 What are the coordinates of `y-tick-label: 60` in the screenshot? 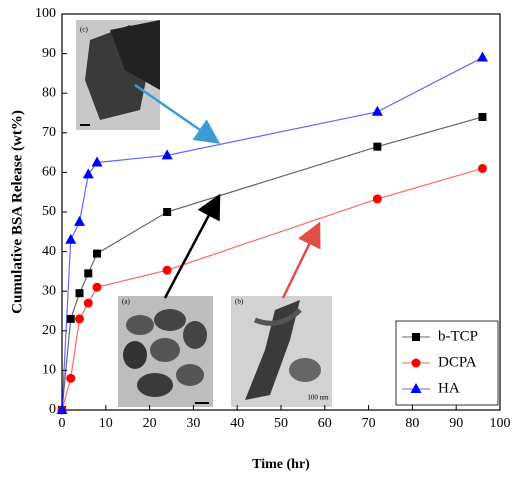 It's located at (49, 172).